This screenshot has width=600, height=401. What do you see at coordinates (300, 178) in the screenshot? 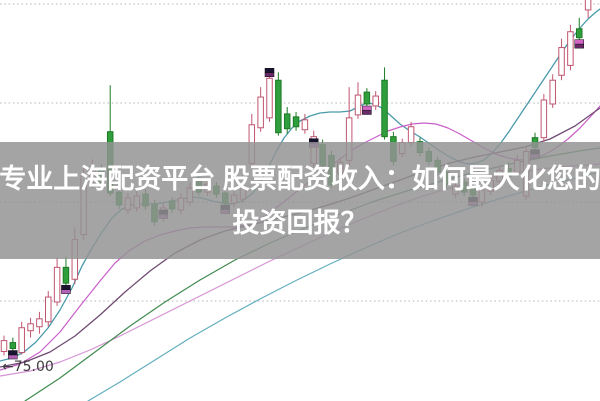
I see `title-line-1: 专业上海配资平台 股票配资收入：如何最大化您的` at bounding box center [300, 178].